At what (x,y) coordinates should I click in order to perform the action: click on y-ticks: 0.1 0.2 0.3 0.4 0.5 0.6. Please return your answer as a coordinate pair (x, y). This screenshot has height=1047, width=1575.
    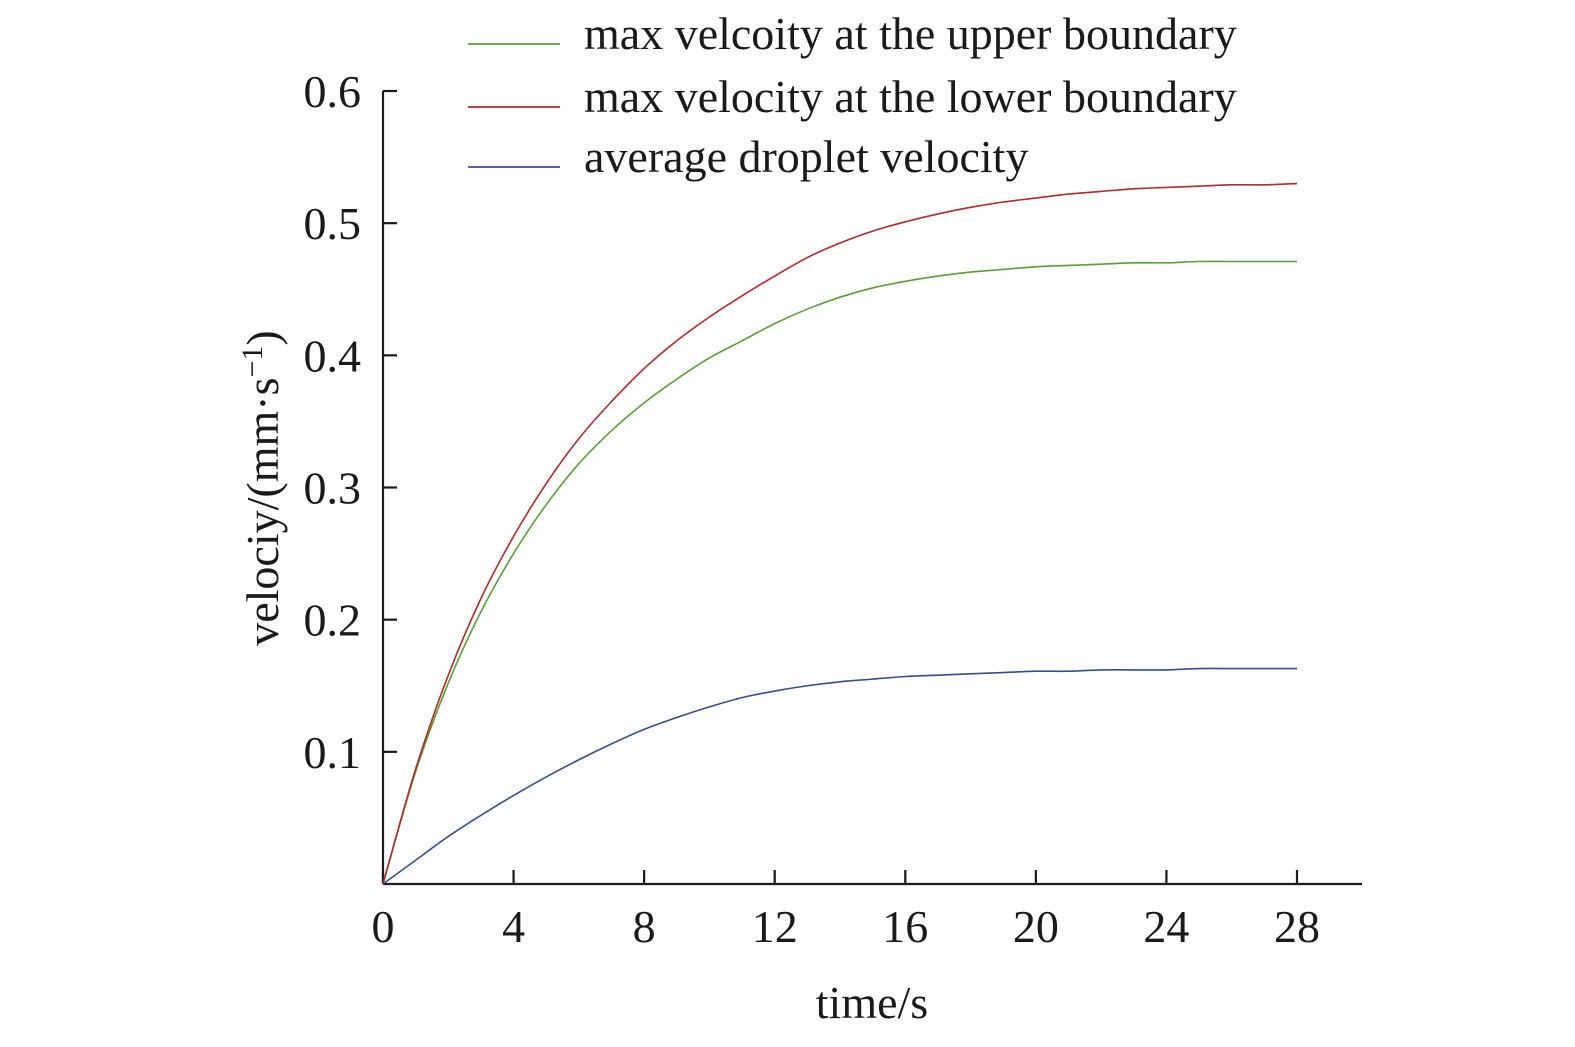
    Looking at the image, I should click on (350, 422).